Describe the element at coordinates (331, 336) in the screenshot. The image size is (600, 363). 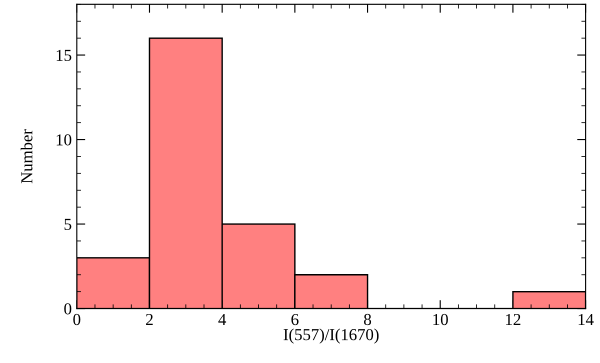
I see `x-axis-title: I(557)/I(1670)` at that location.